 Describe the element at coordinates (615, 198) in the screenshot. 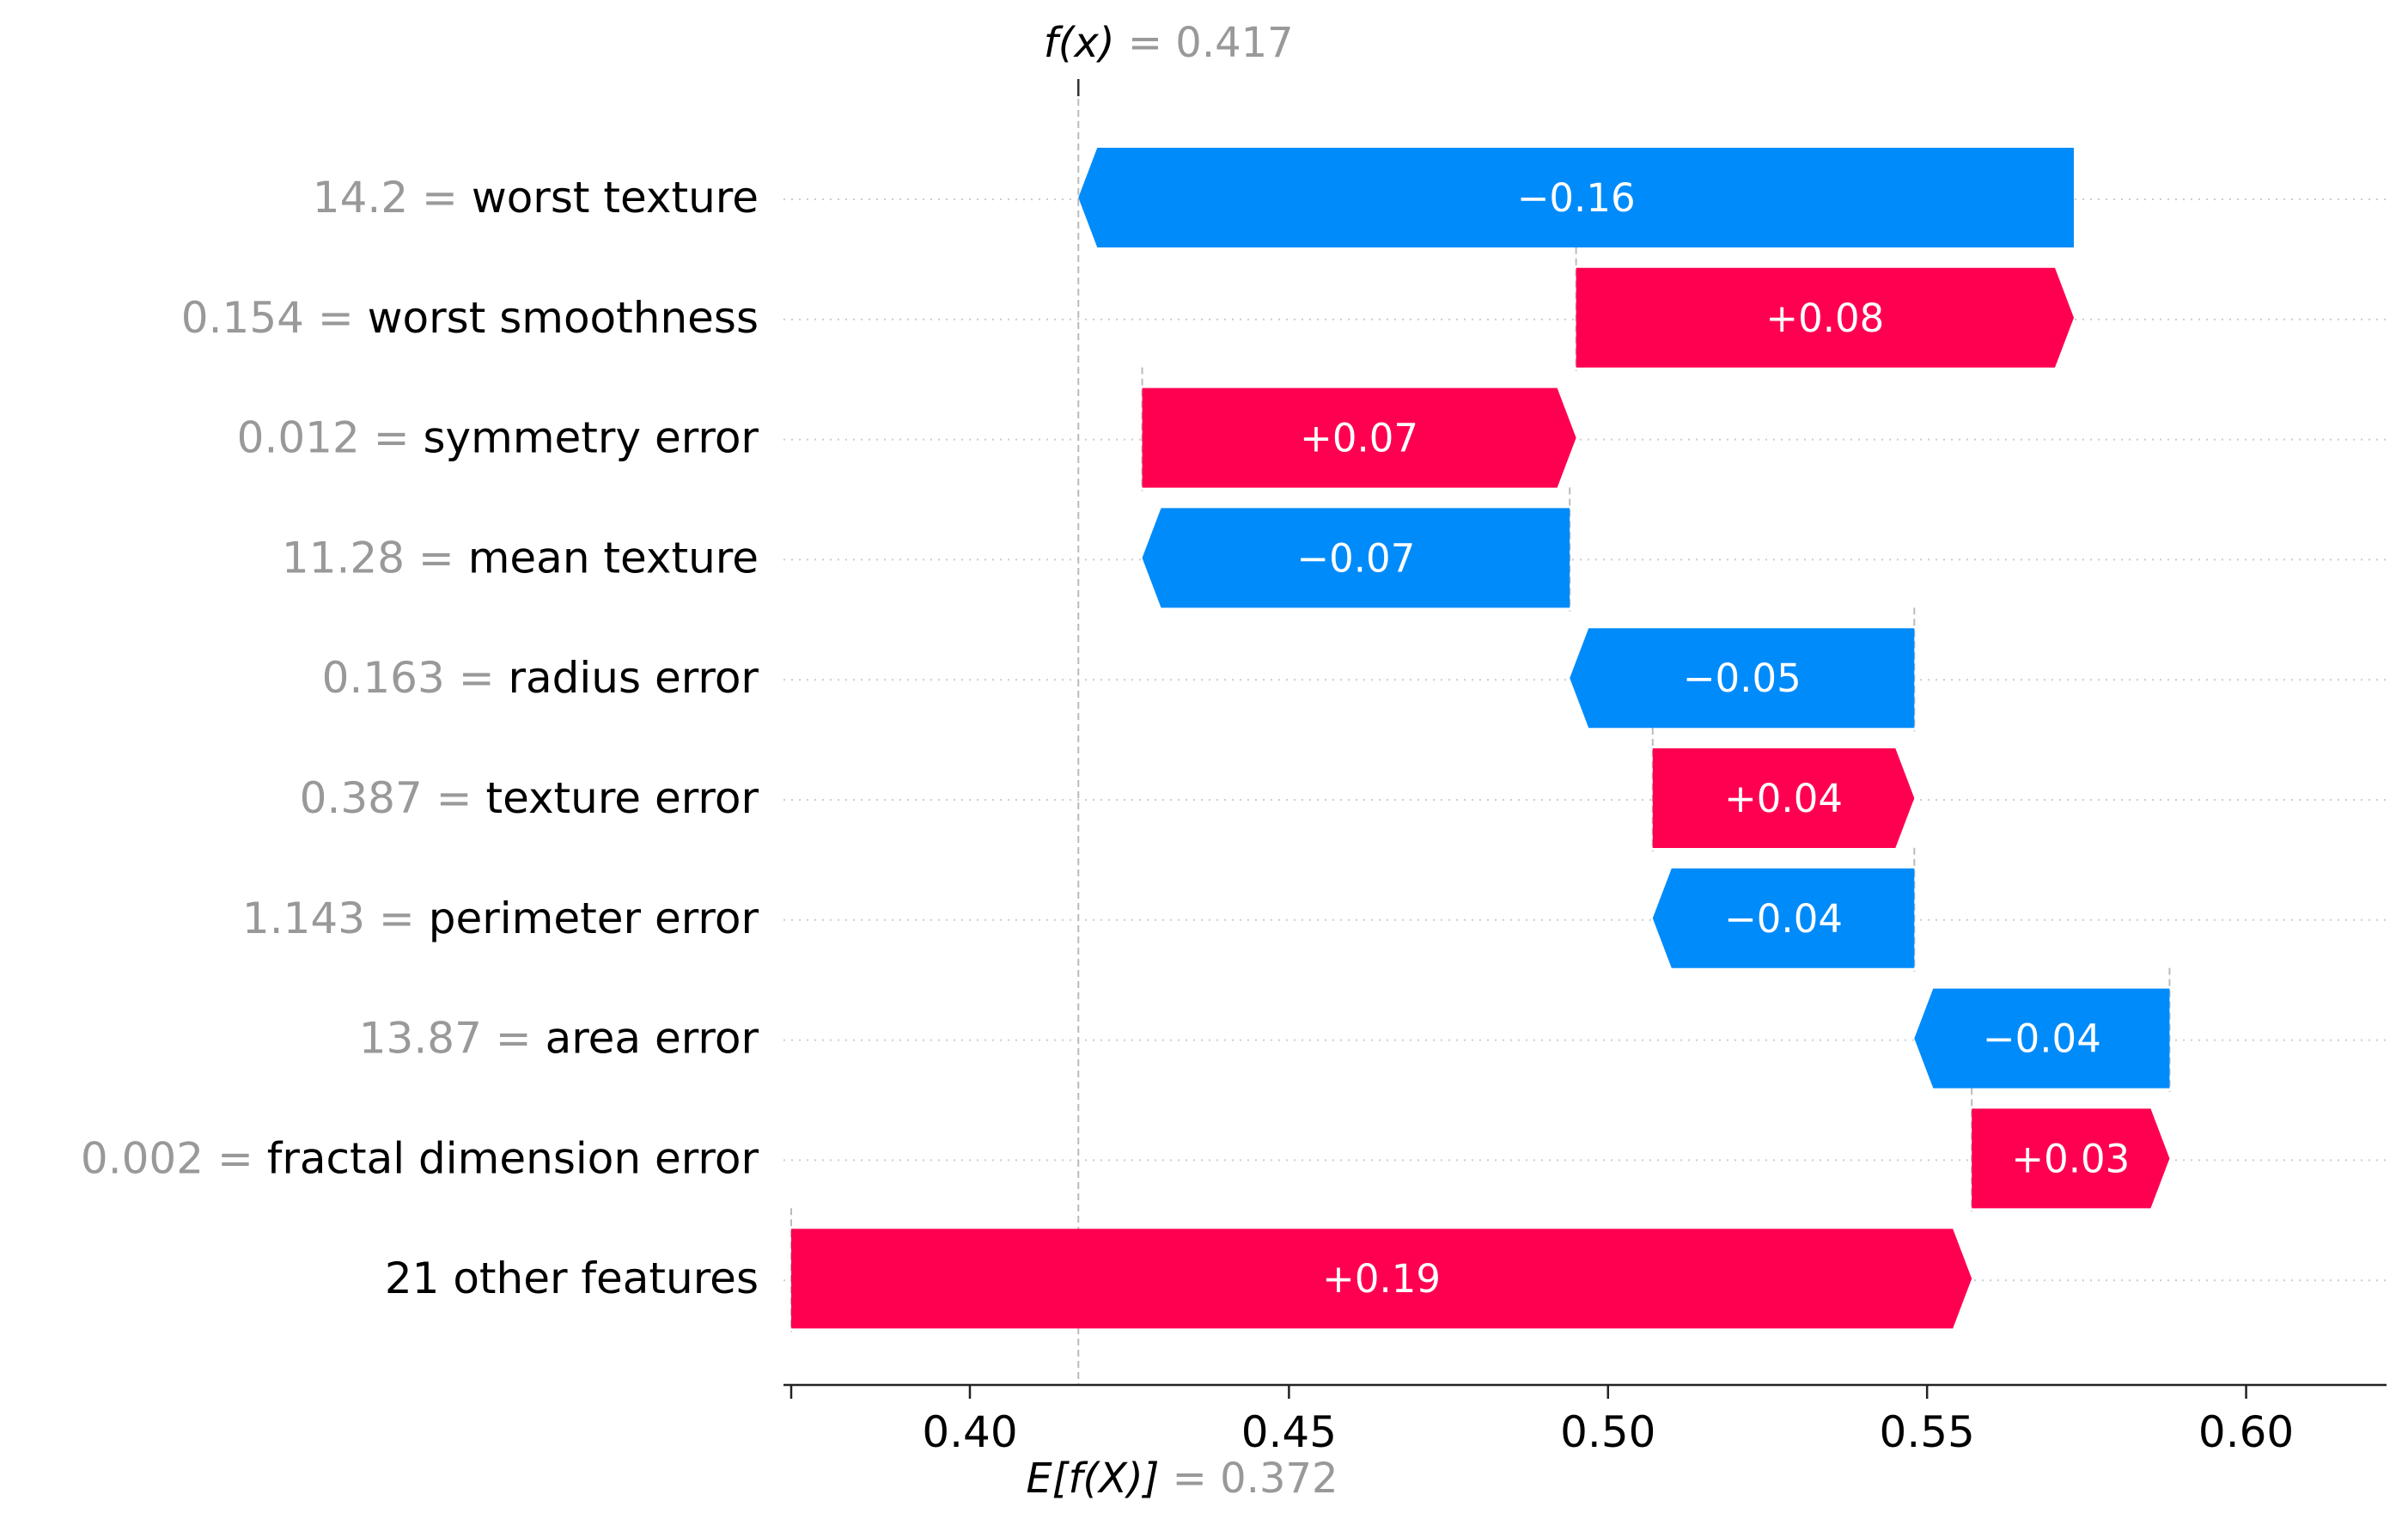

I see `feature-name: worst texture` at that location.